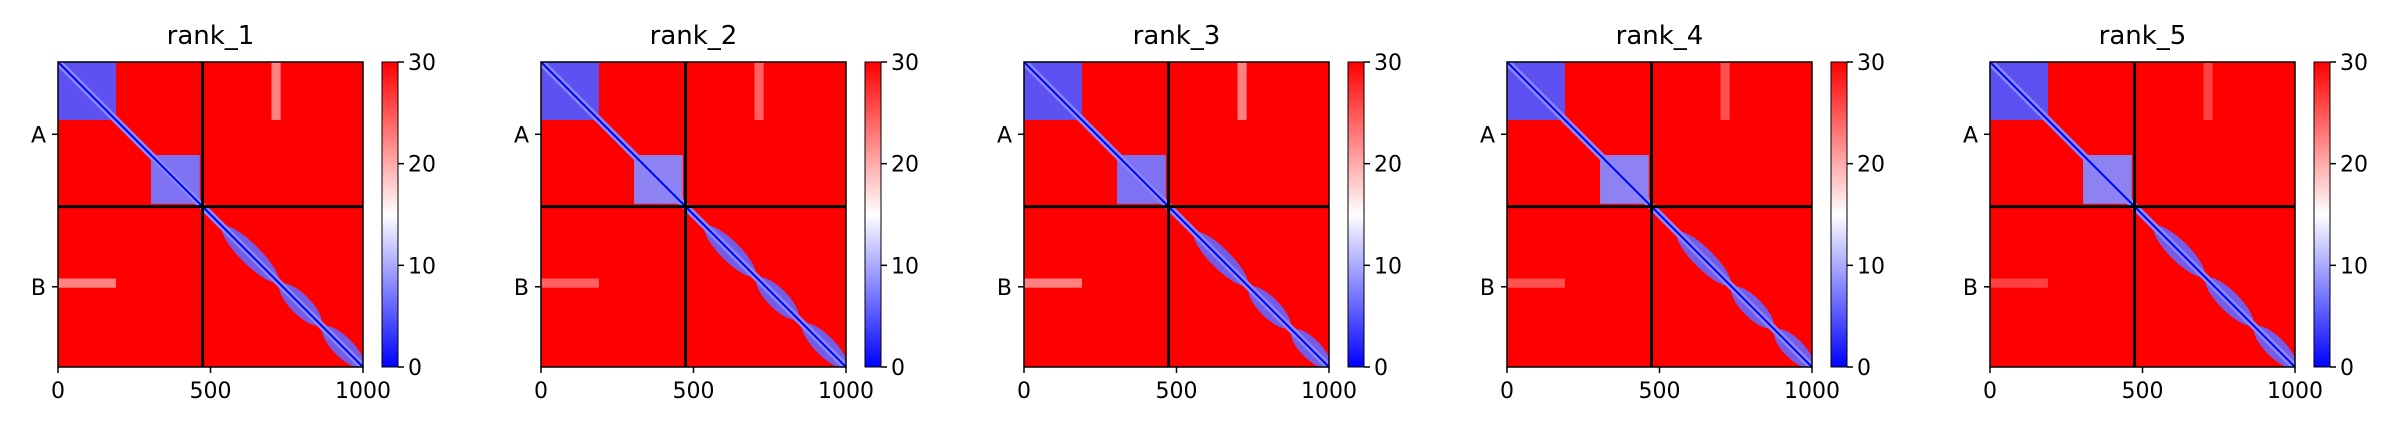 This screenshot has width=2401, height=438. Describe the element at coordinates (1660, 36) in the screenshot. I see `panel-title: rank_4` at that location.